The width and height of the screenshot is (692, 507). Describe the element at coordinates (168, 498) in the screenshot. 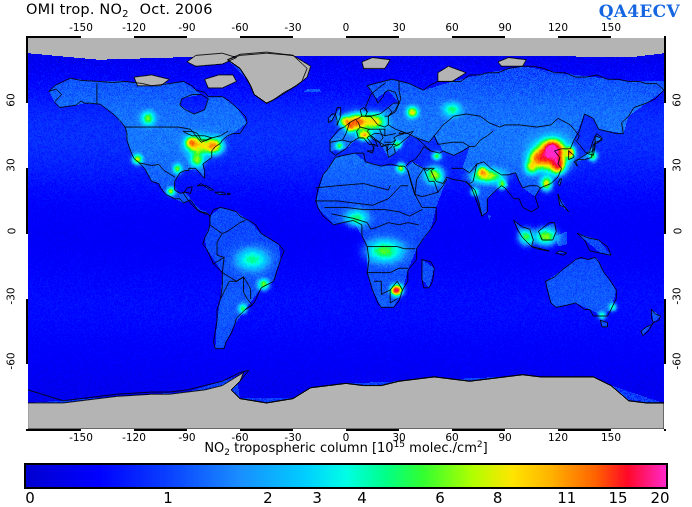

I see `colorbar-tick-1: 1` at that location.